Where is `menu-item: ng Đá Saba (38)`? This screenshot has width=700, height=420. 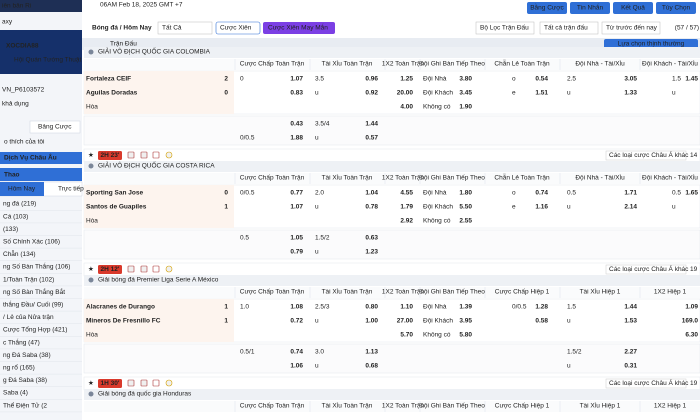
menu-item: ng Đá Saba (38) is located at coordinates (27, 355).